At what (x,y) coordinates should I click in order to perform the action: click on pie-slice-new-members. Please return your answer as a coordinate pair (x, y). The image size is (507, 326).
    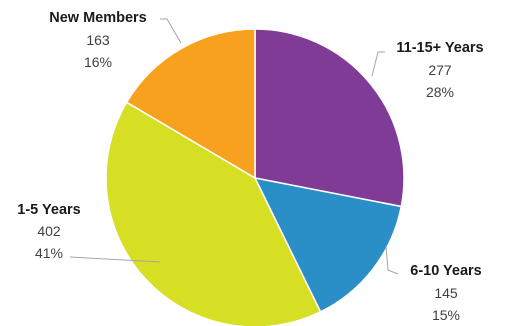
    Looking at the image, I should click on (190, 104).